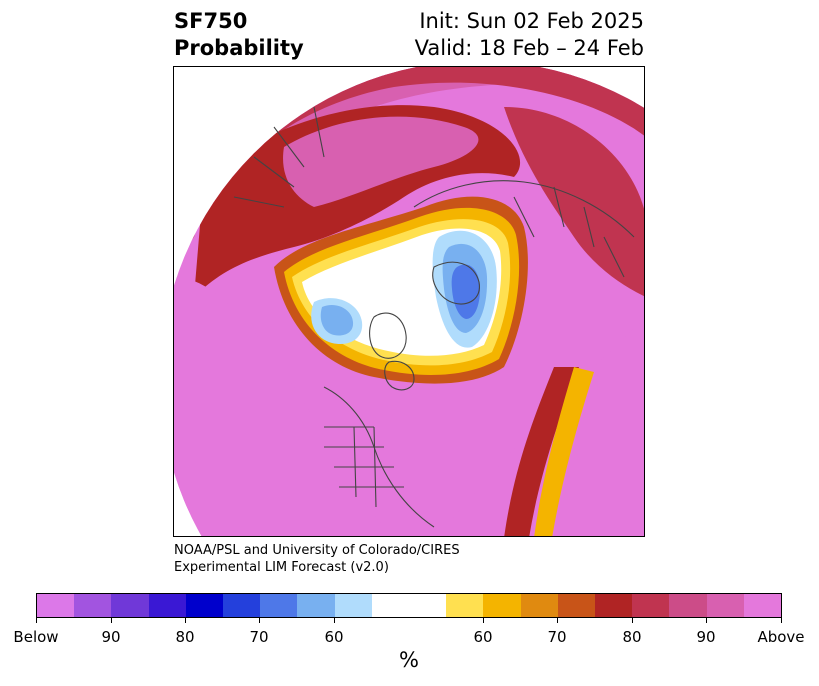  What do you see at coordinates (781, 637) in the screenshot?
I see `colorbar-tick-label: Above` at bounding box center [781, 637].